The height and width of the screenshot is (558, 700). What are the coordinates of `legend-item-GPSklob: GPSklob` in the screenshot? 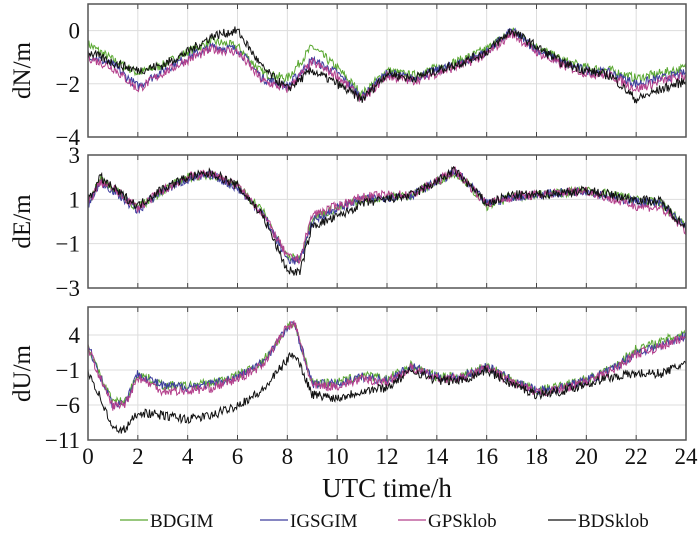 It's located at (447, 521).